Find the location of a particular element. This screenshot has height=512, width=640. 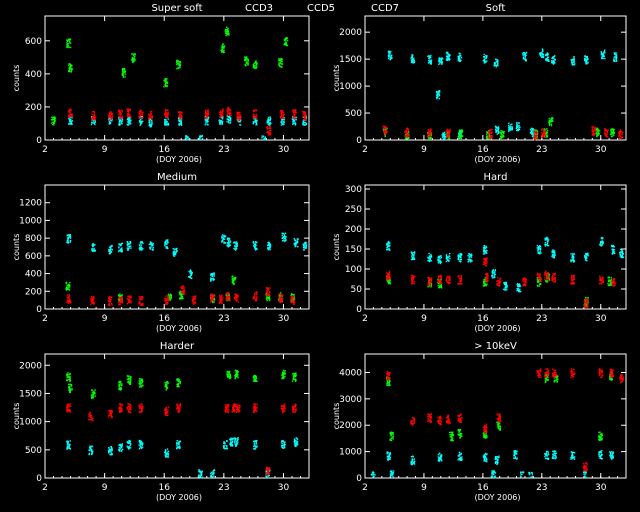

y-tick-label: 1200 is located at coordinates (30, 204).